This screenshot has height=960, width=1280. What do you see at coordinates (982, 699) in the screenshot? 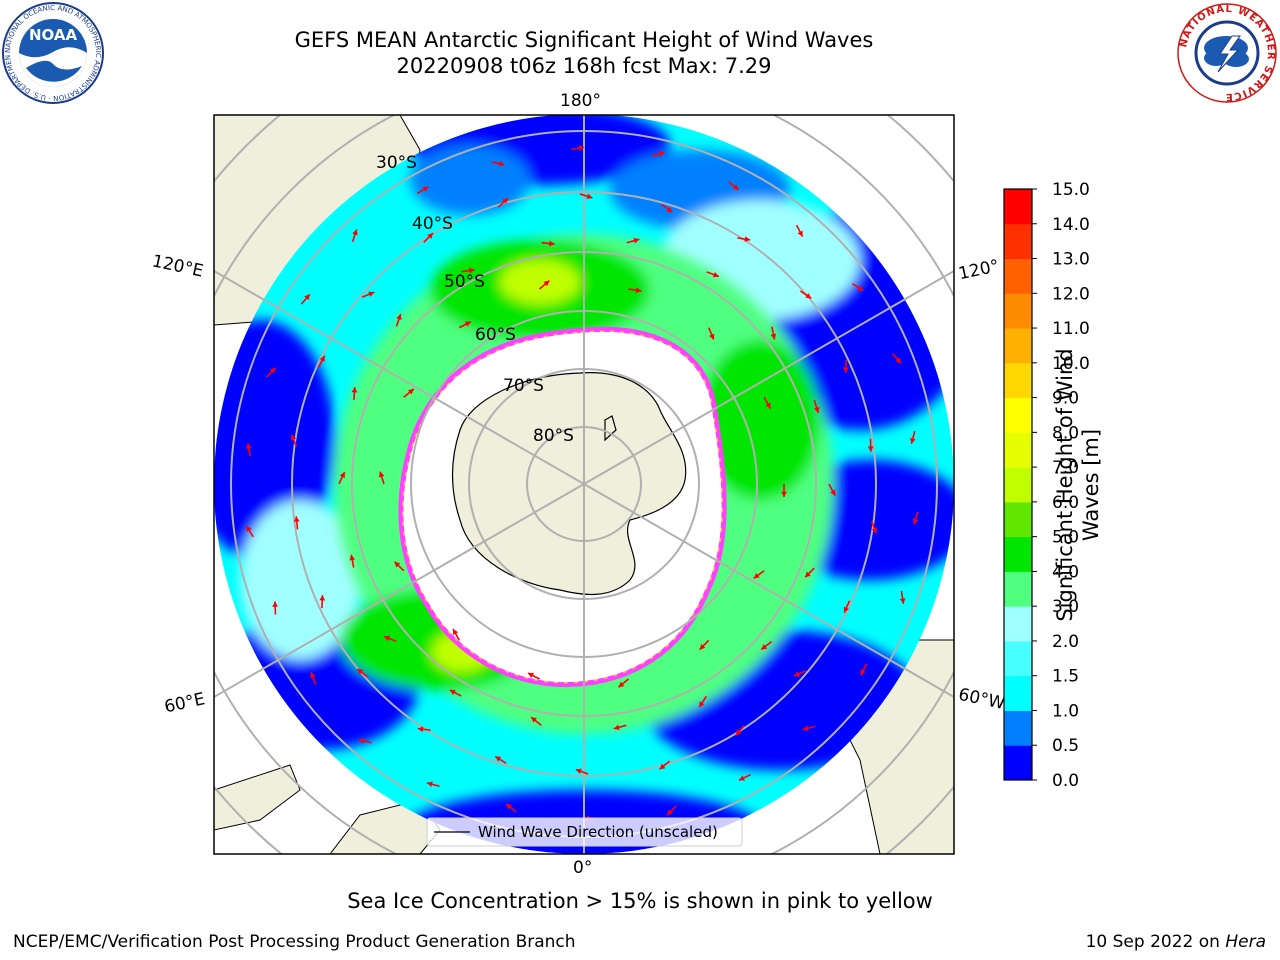
I see `lon-label-60w: 60°W` at bounding box center [982, 699].